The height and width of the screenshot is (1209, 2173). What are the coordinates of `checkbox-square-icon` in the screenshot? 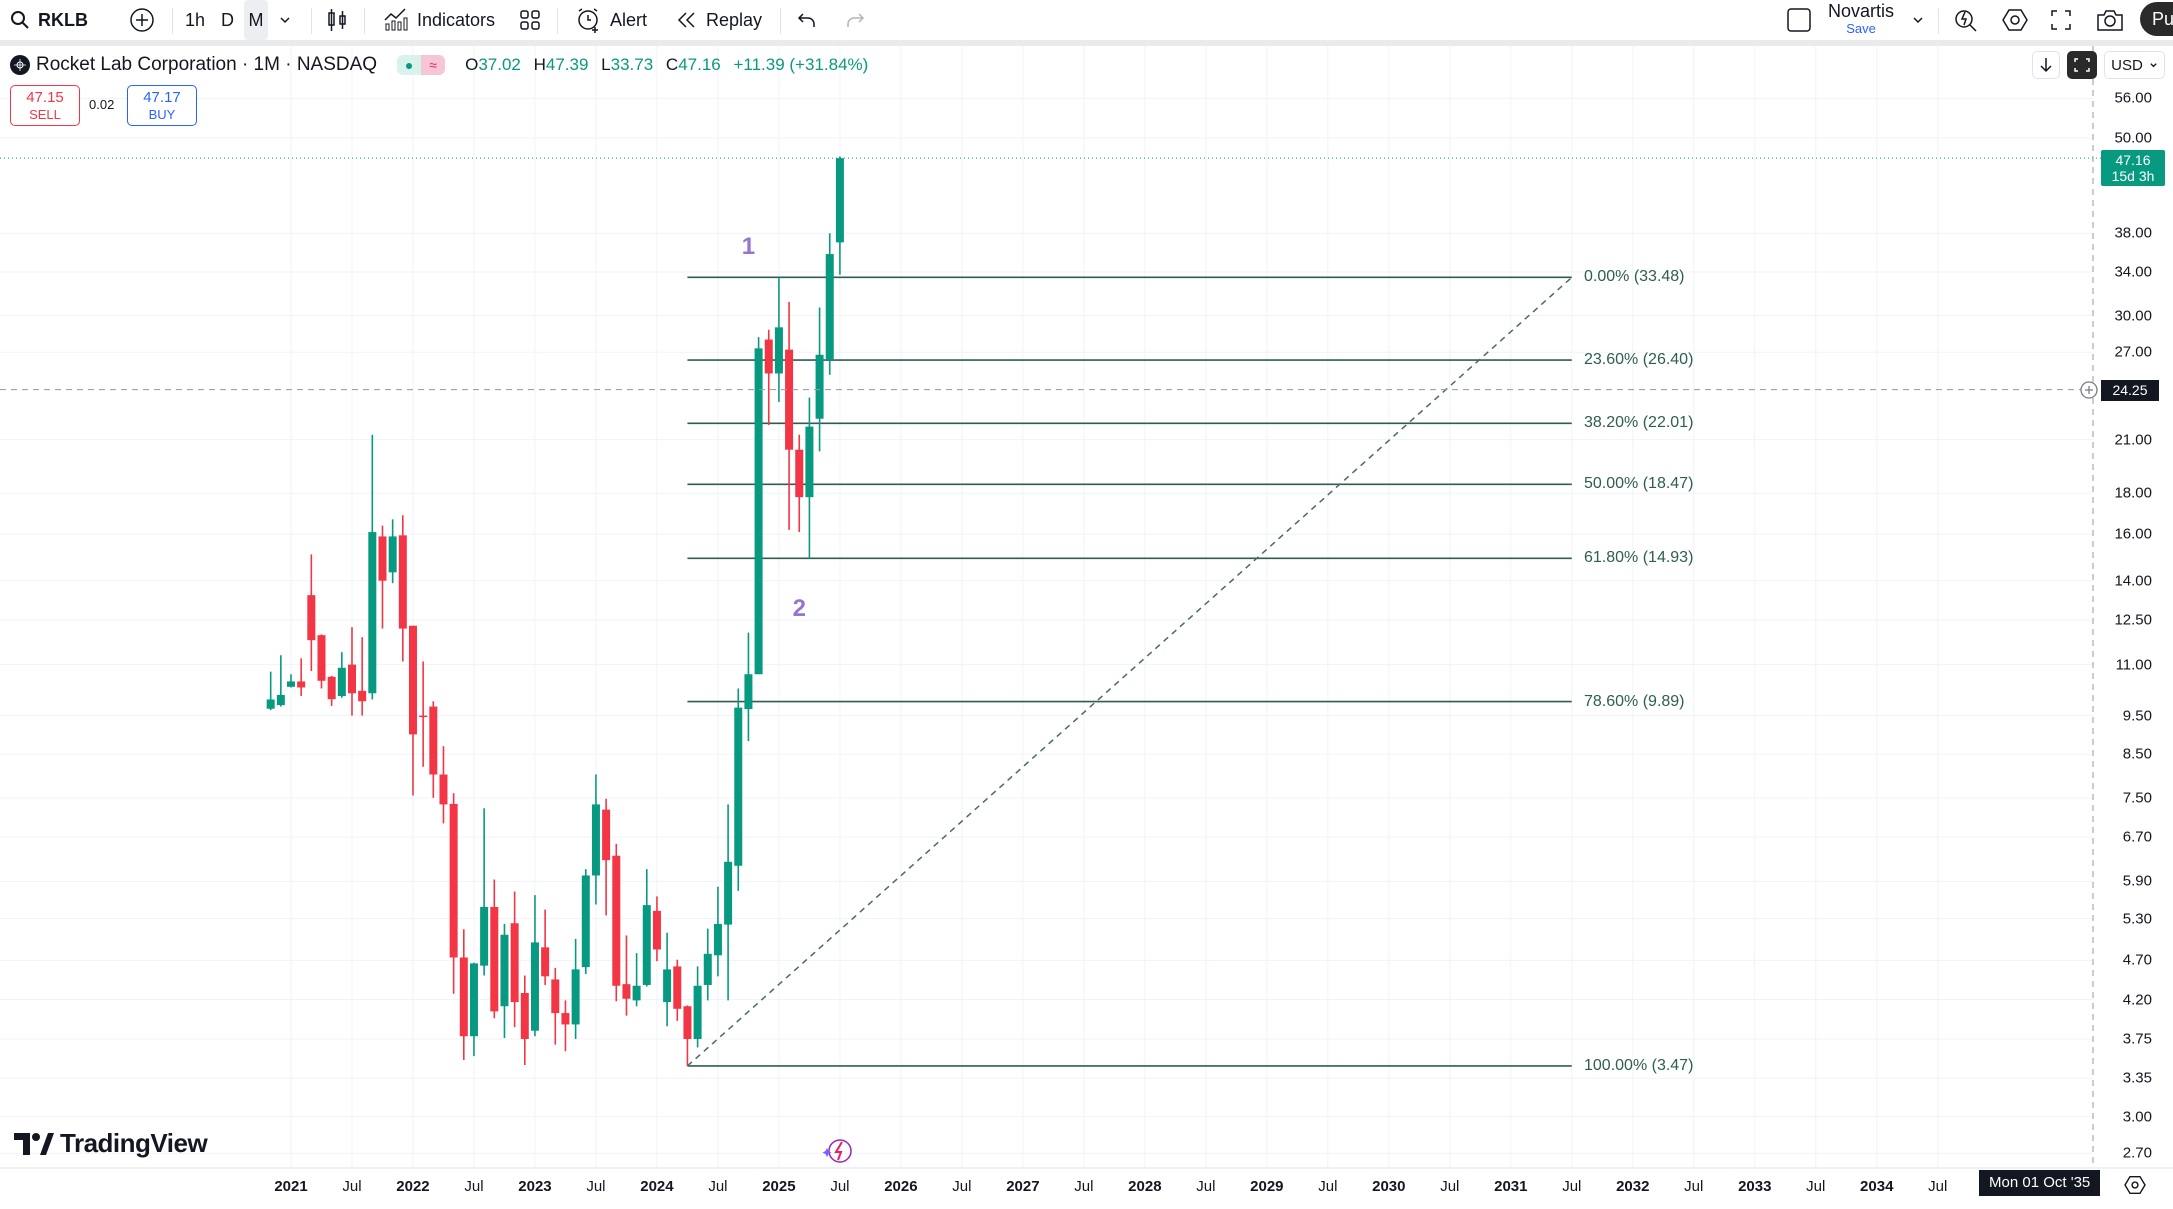 It's located at (1799, 20).